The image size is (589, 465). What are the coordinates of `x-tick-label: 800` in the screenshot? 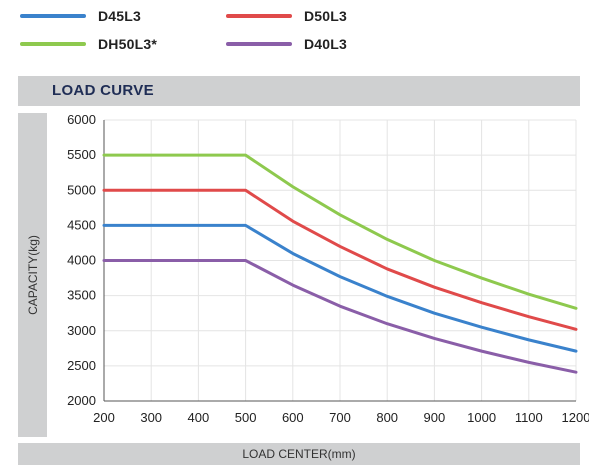 It's located at (387, 417).